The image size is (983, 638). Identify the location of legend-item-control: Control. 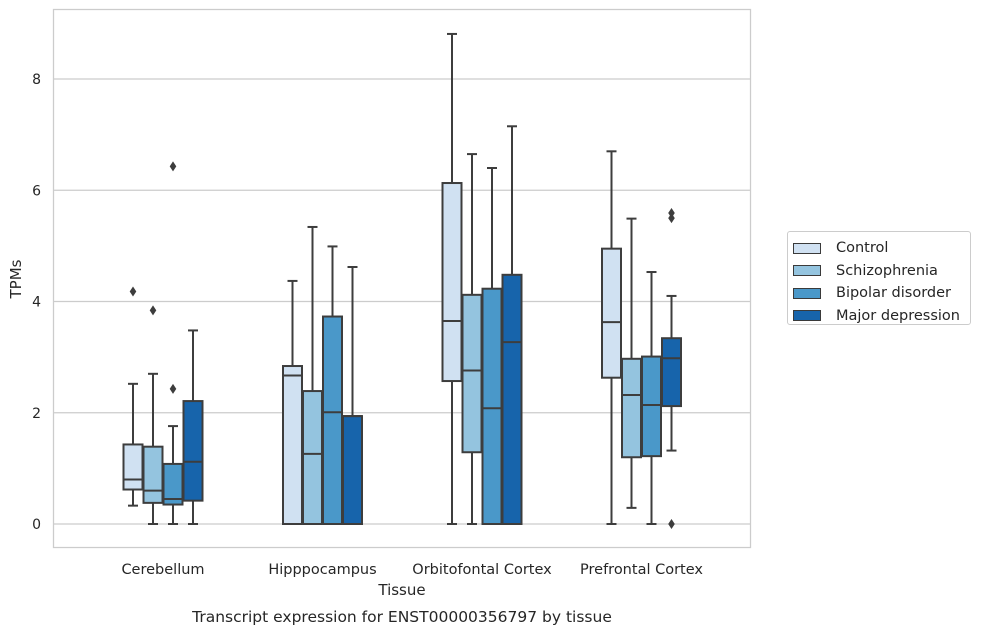
(881, 248).